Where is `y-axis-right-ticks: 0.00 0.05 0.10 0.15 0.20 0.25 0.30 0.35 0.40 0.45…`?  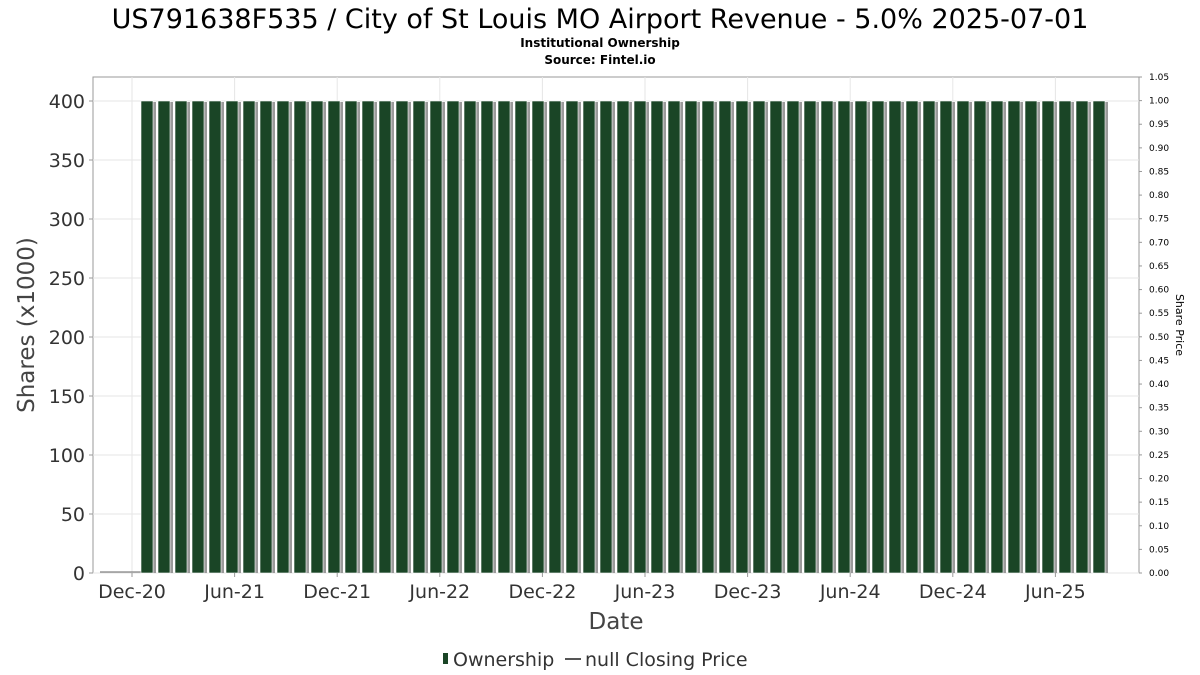
y-axis-right-ticks: 0.00 0.05 0.10 0.15 0.20 0.25 0.30 0.35 0.40 0.45… is located at coordinates (1154, 326).